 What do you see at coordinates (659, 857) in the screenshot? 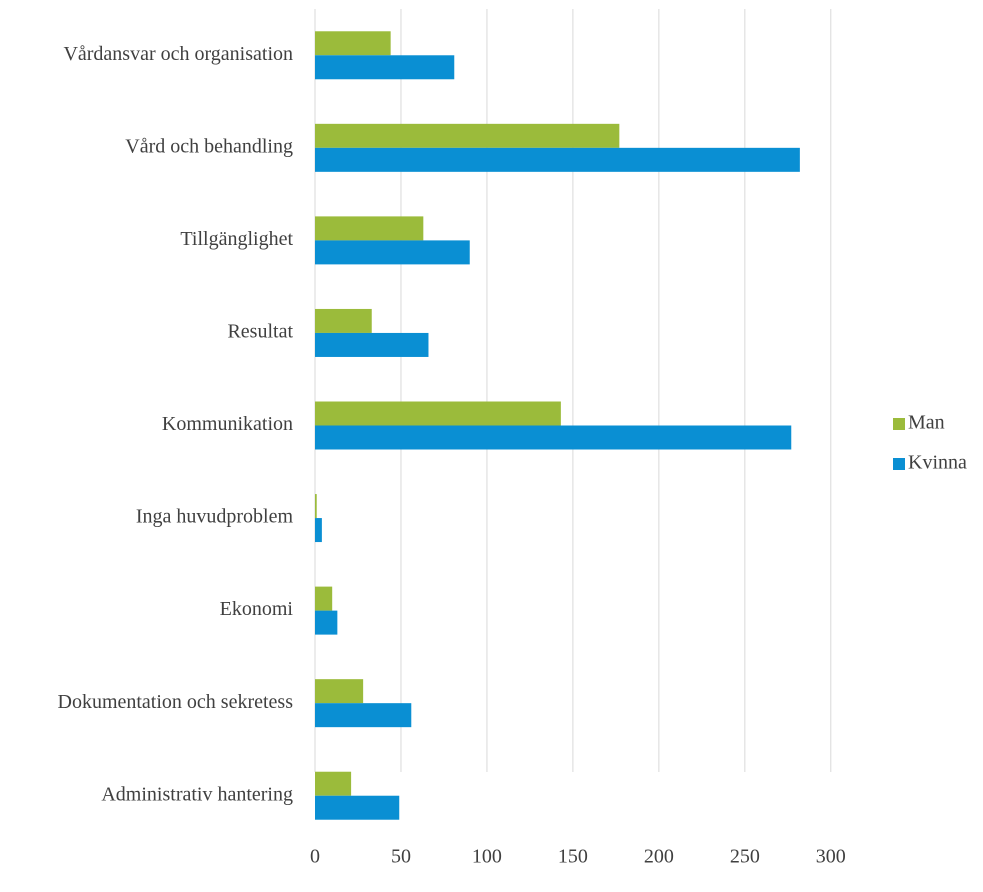
I see `x-tick-label: 200` at bounding box center [659, 857].